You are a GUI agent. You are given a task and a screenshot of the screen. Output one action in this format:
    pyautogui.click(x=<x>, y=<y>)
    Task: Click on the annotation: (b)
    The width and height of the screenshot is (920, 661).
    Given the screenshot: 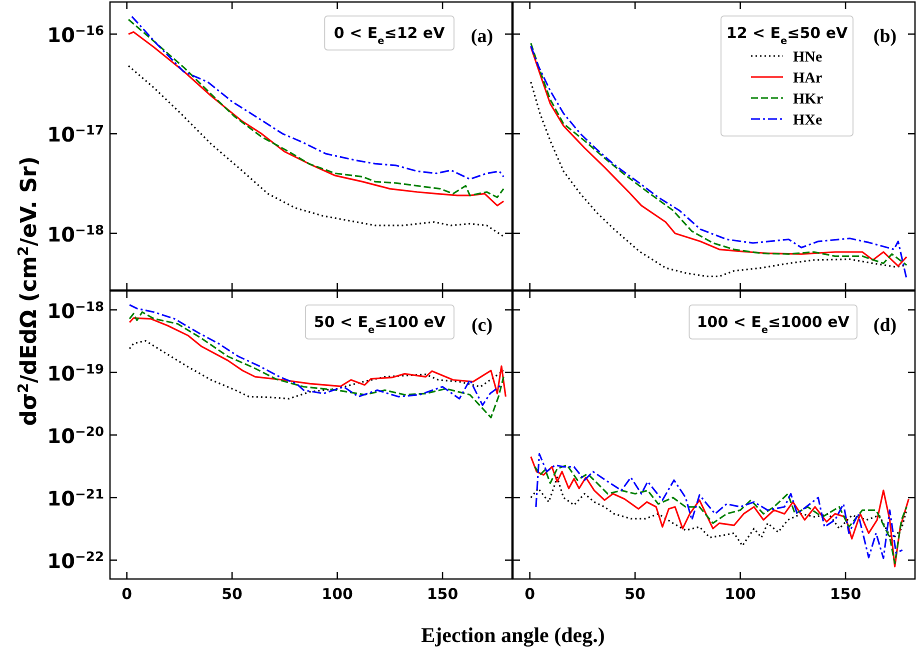 What is the action you would take?
    pyautogui.click(x=885, y=36)
    